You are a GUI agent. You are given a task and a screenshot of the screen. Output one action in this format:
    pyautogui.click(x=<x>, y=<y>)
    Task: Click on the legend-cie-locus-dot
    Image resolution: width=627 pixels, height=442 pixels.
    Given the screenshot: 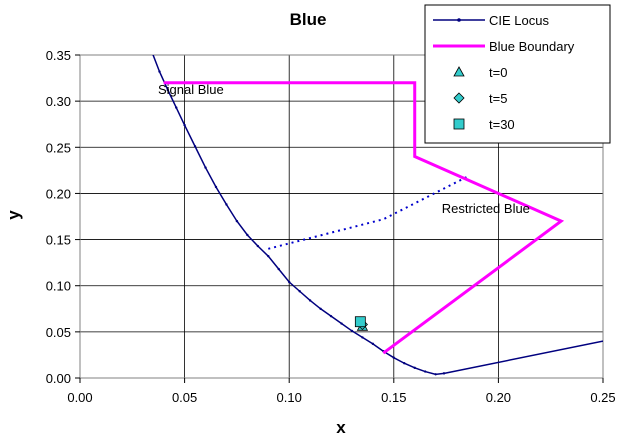 What is the action you would take?
    pyautogui.click(x=459, y=20)
    